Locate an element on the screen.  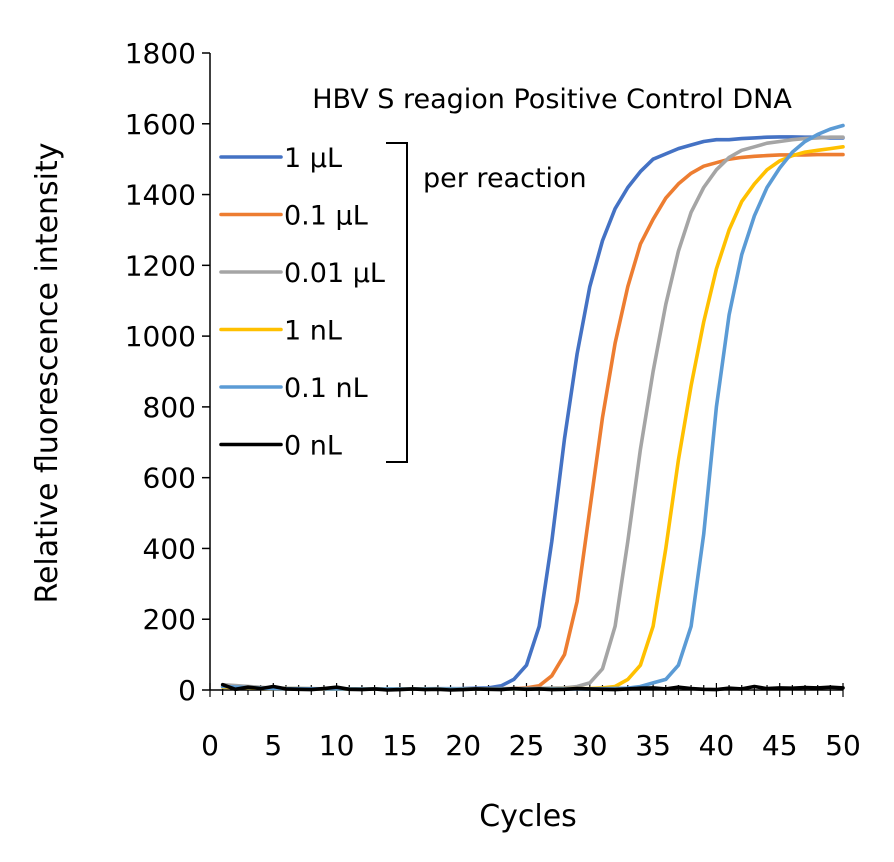
x-tick-label: 30 is located at coordinates (590, 745).